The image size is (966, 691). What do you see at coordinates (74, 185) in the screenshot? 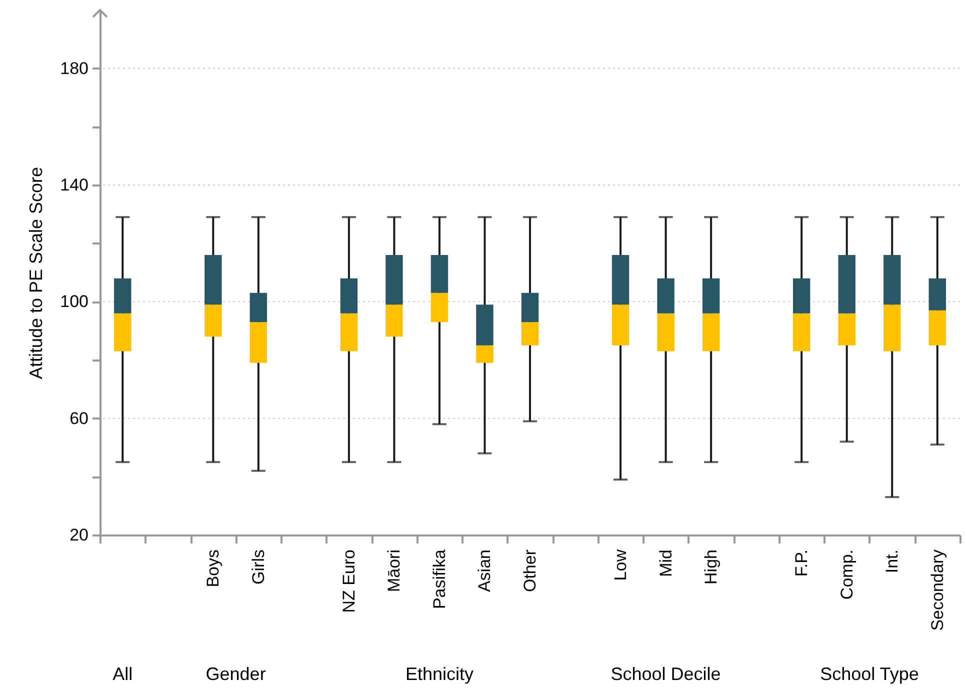
I see `y-tick-label: 140` at bounding box center [74, 185].